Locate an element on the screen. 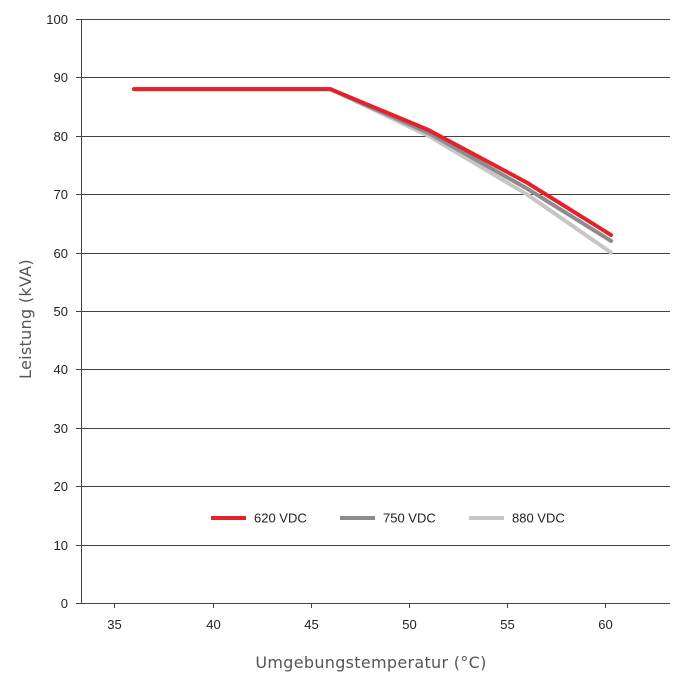 The image size is (674, 675). y-axis-title: Leistung (kVA) is located at coordinates (25, 319).